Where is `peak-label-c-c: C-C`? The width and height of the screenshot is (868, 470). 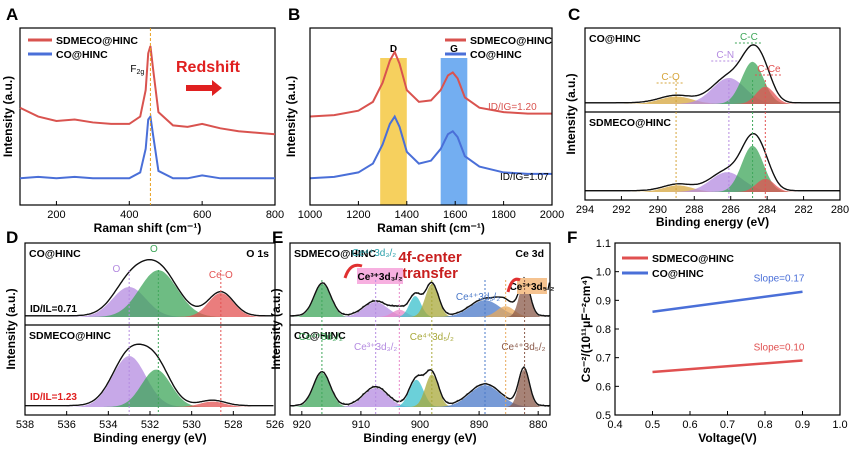 peak-label-c-c: C-C is located at coordinates (749, 37).